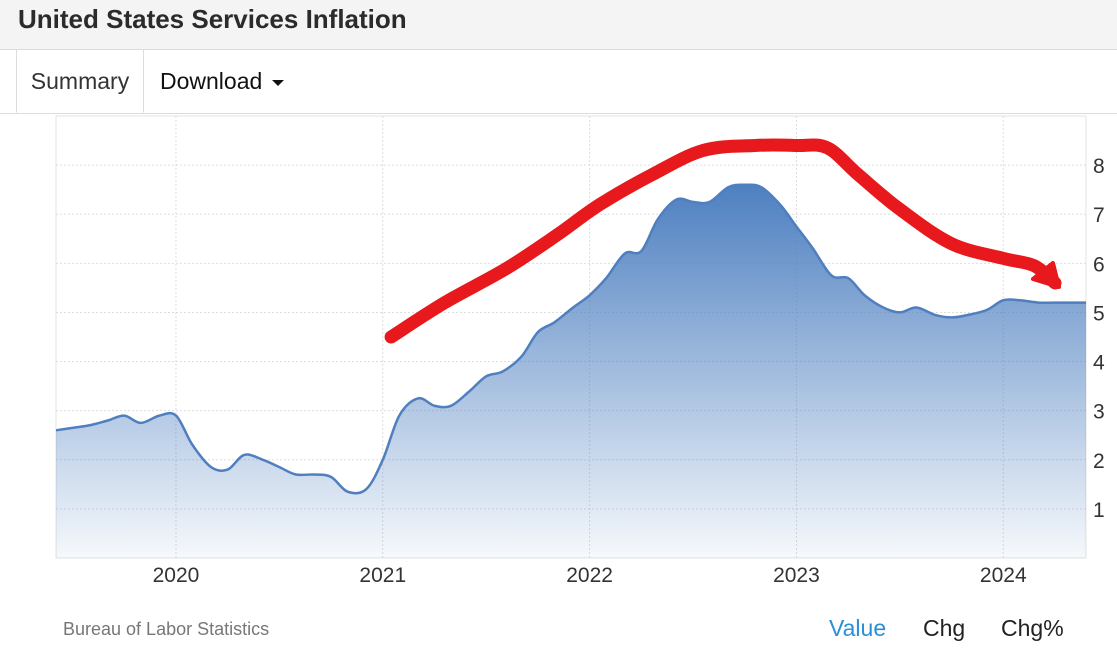 This screenshot has height=655, width=1117. What do you see at coordinates (1099, 264) in the screenshot?
I see `y-tick-label: 6` at bounding box center [1099, 264].